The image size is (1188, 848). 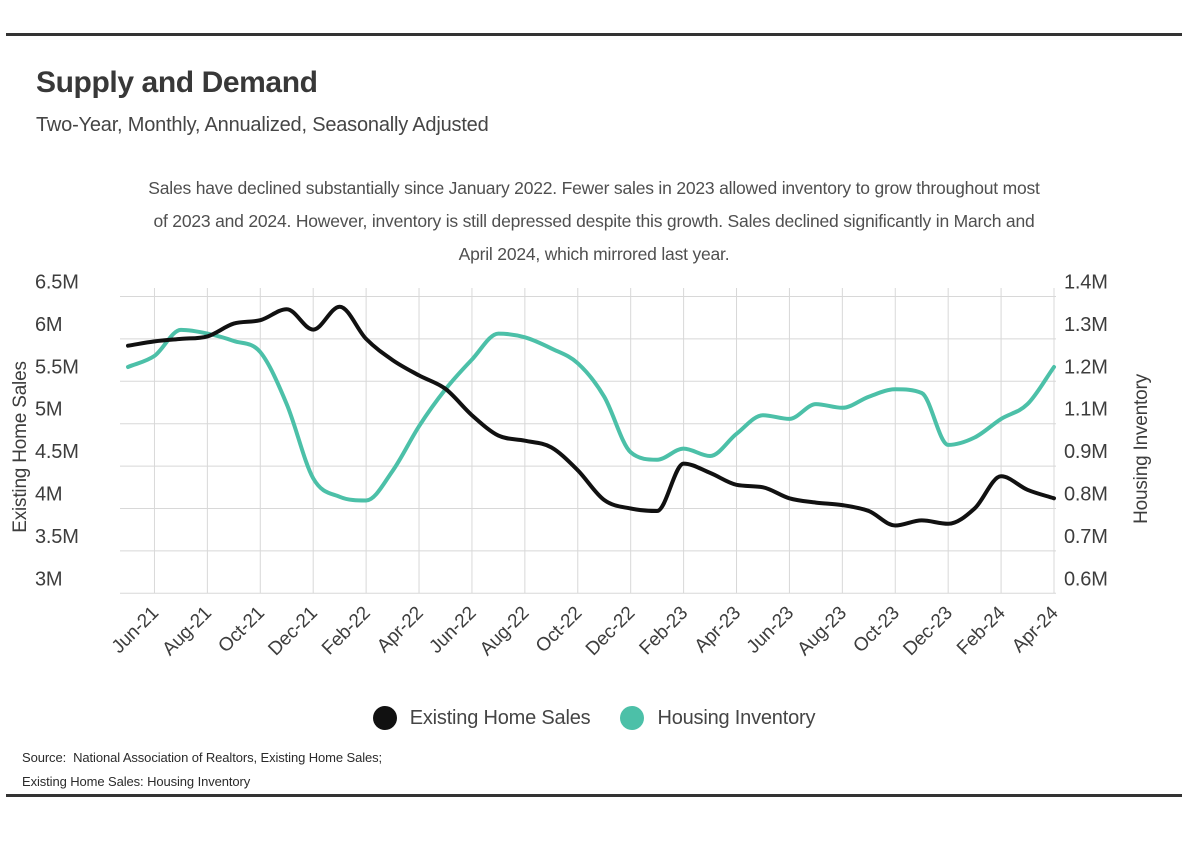 I want to click on x-axis-tick-label: Dec-22, so click(x=610, y=631).